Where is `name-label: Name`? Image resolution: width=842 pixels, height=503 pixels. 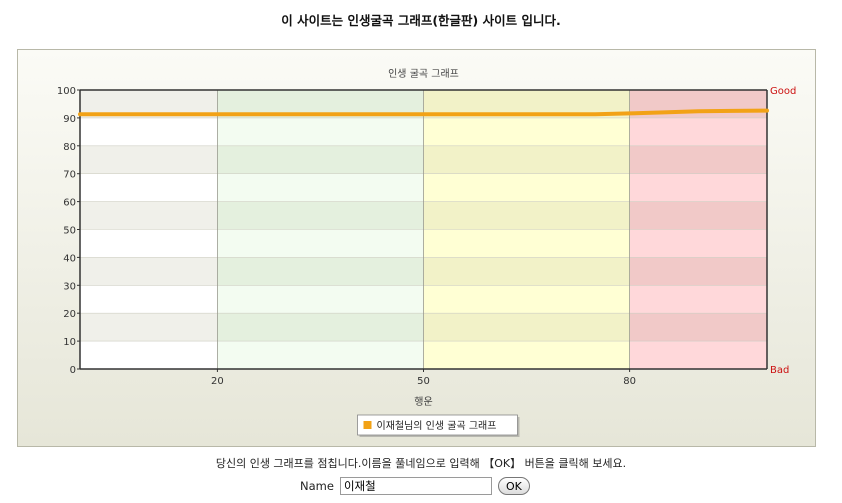
name-label: Name is located at coordinates (317, 486).